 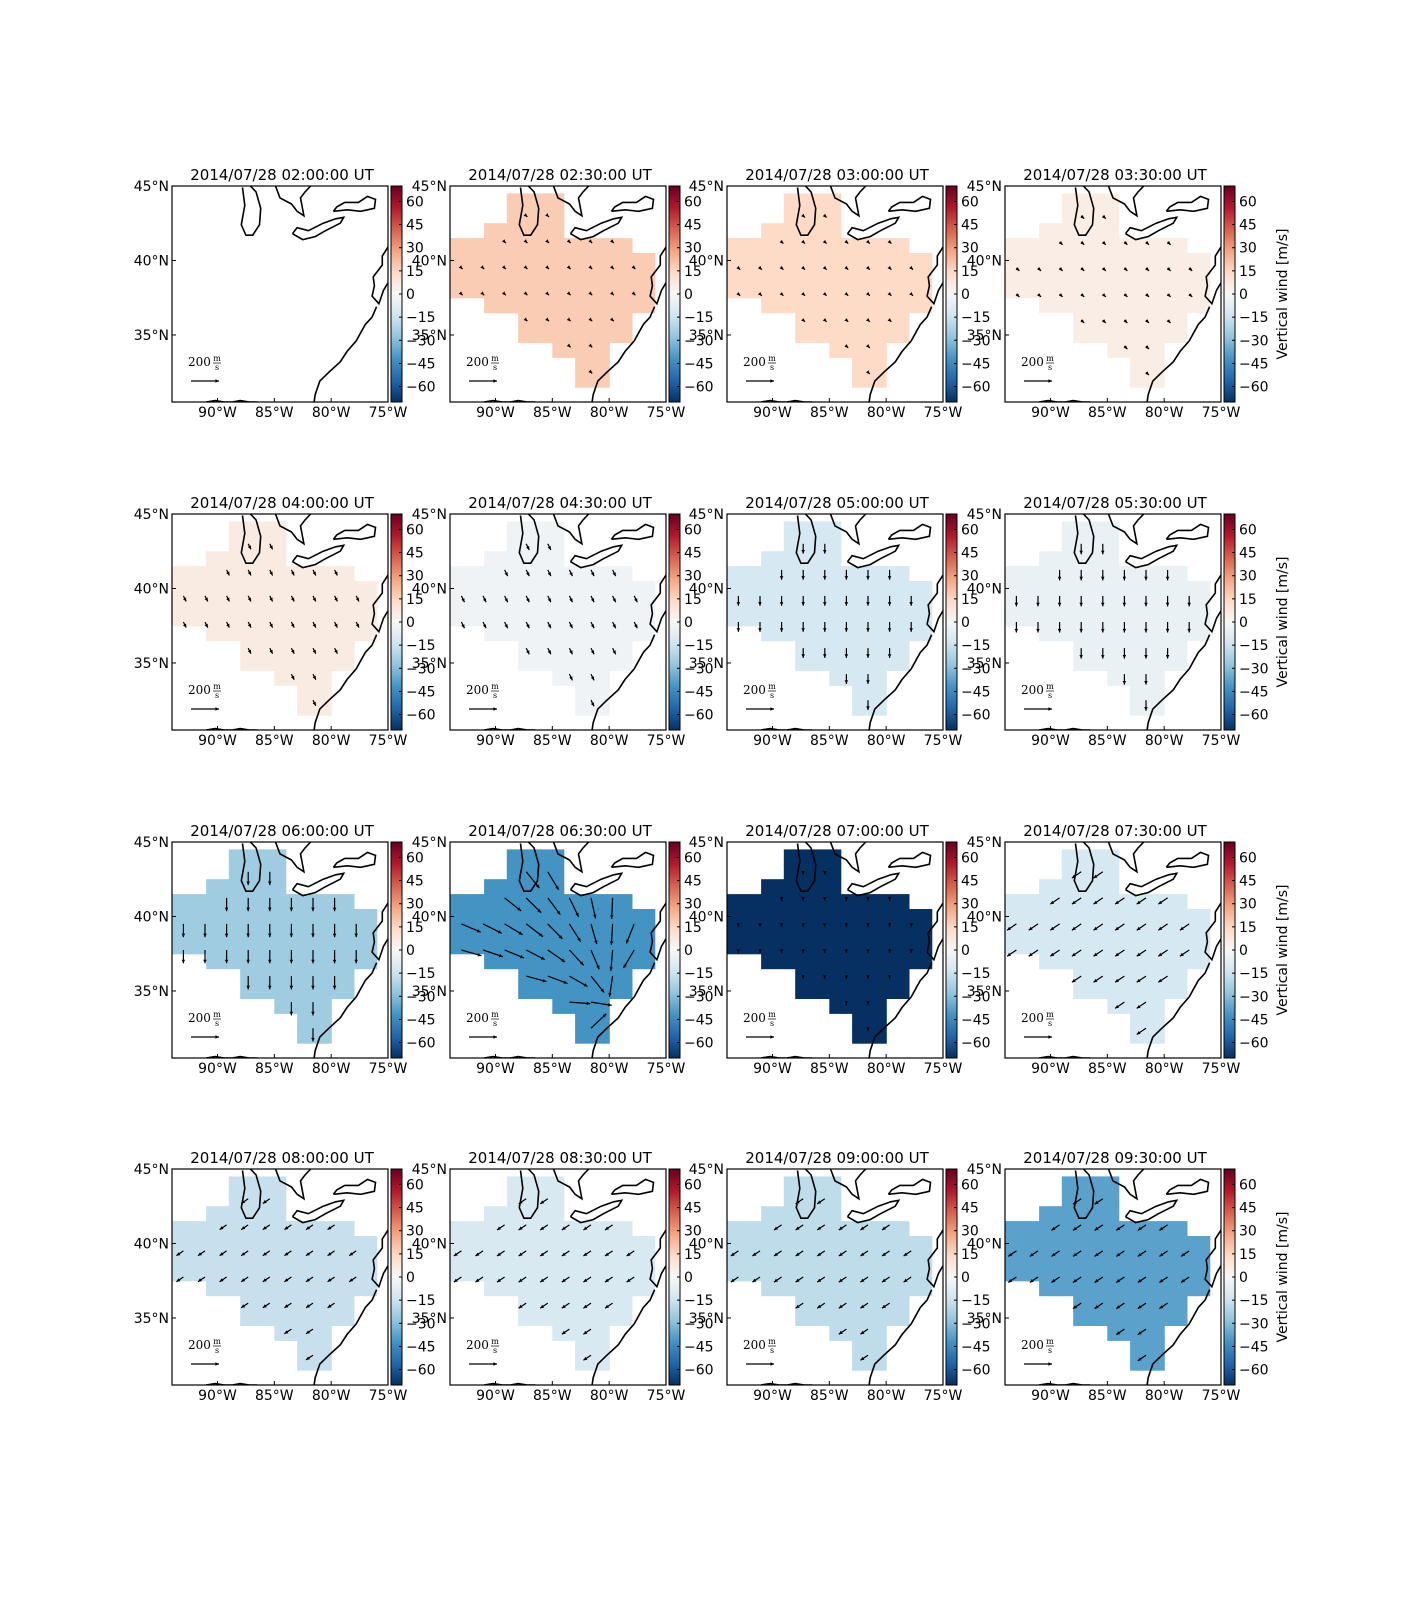 What do you see at coordinates (388, 413) in the screenshot?
I see `x-tick-label: 75°W` at bounding box center [388, 413].